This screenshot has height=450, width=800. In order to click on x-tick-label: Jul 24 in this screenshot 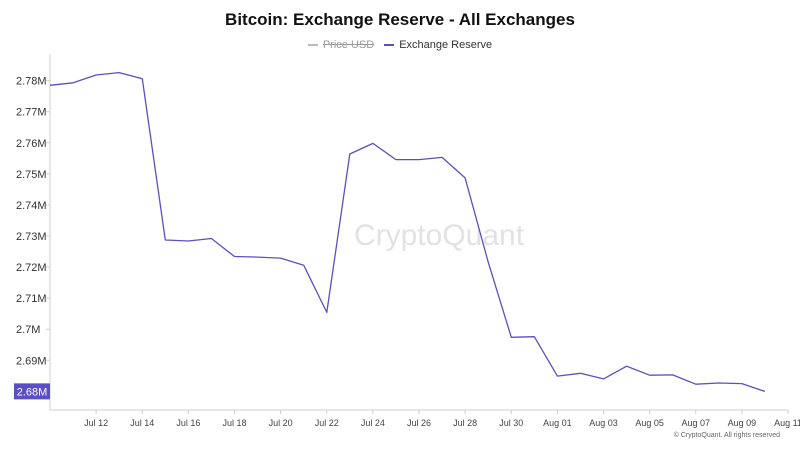, I will do `click(373, 423)`.